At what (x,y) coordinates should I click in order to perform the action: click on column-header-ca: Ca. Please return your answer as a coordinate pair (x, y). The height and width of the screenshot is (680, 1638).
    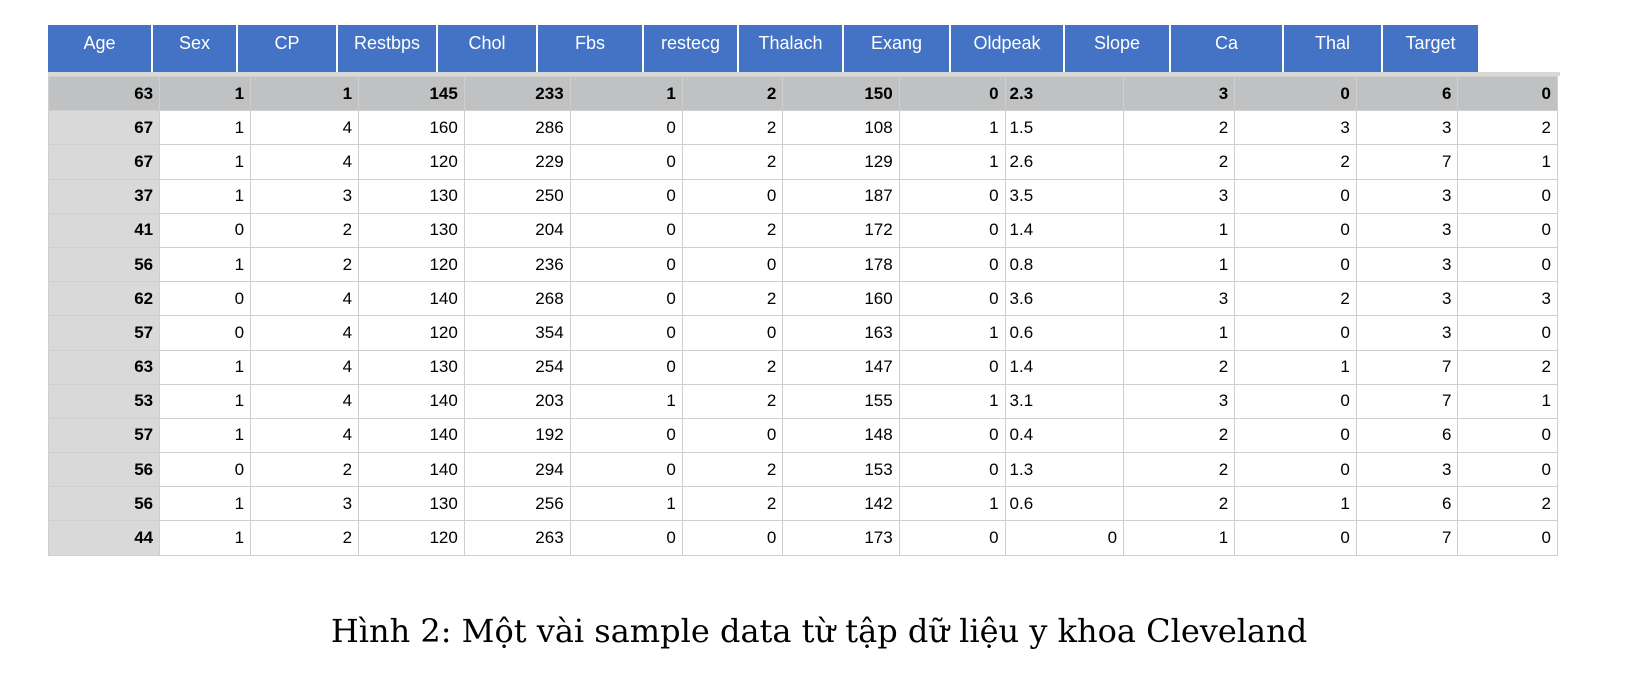
    Looking at the image, I should click on (1227, 48).